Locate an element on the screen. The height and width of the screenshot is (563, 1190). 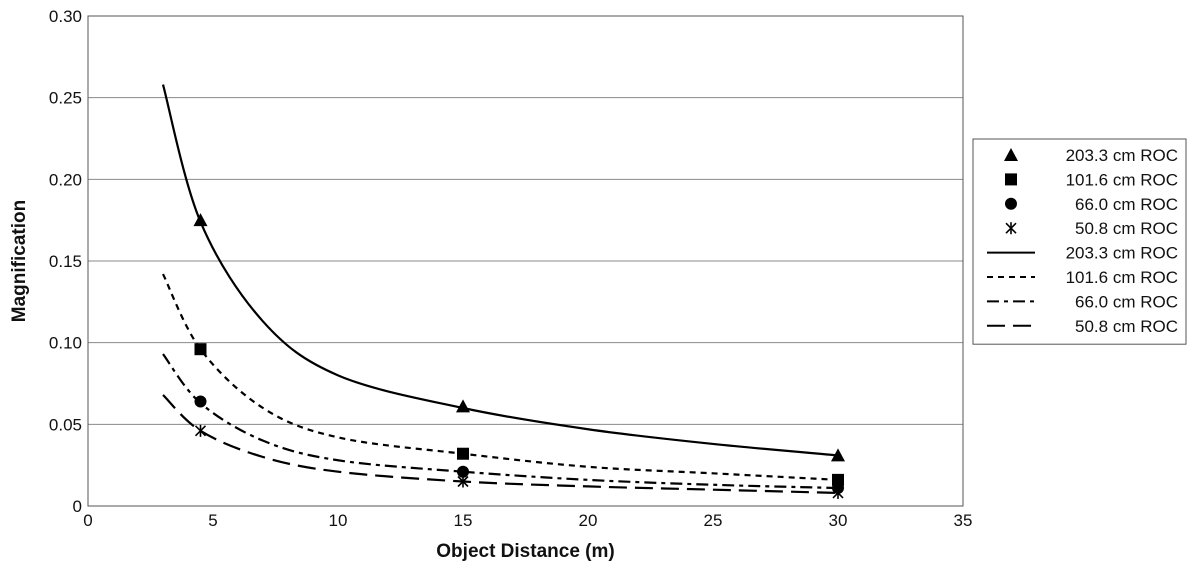
legend-label-0: 203.3 cm ROC is located at coordinates (1122, 155).